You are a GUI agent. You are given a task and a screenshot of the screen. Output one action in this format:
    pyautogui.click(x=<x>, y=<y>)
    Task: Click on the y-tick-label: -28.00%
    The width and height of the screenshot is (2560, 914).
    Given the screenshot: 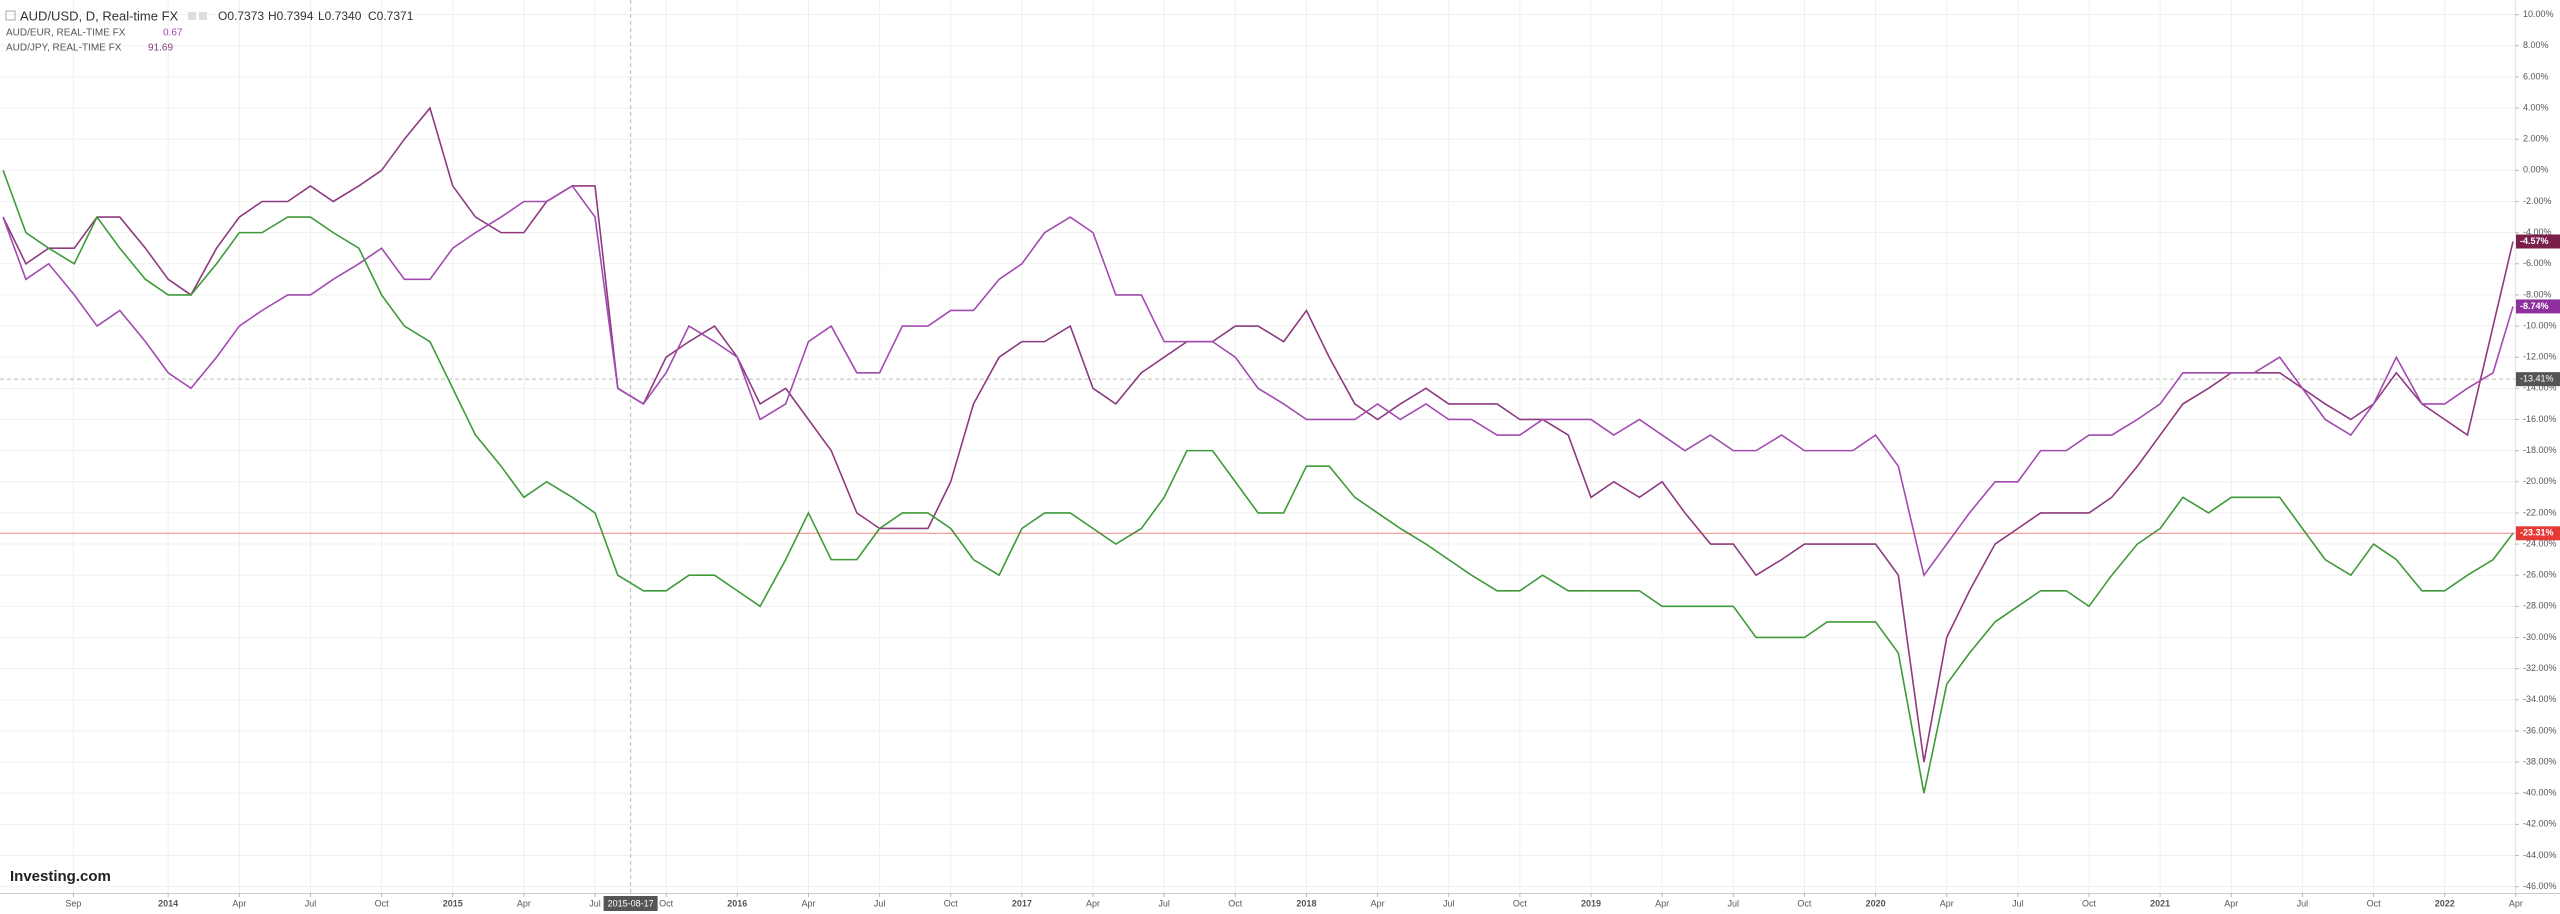 What is the action you would take?
    pyautogui.click(x=2540, y=606)
    